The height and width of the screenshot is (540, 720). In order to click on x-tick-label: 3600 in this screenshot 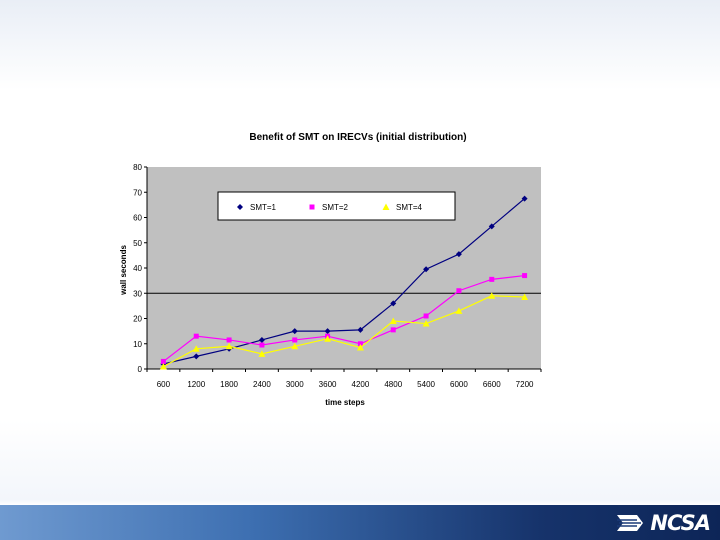, I will do `click(328, 384)`.